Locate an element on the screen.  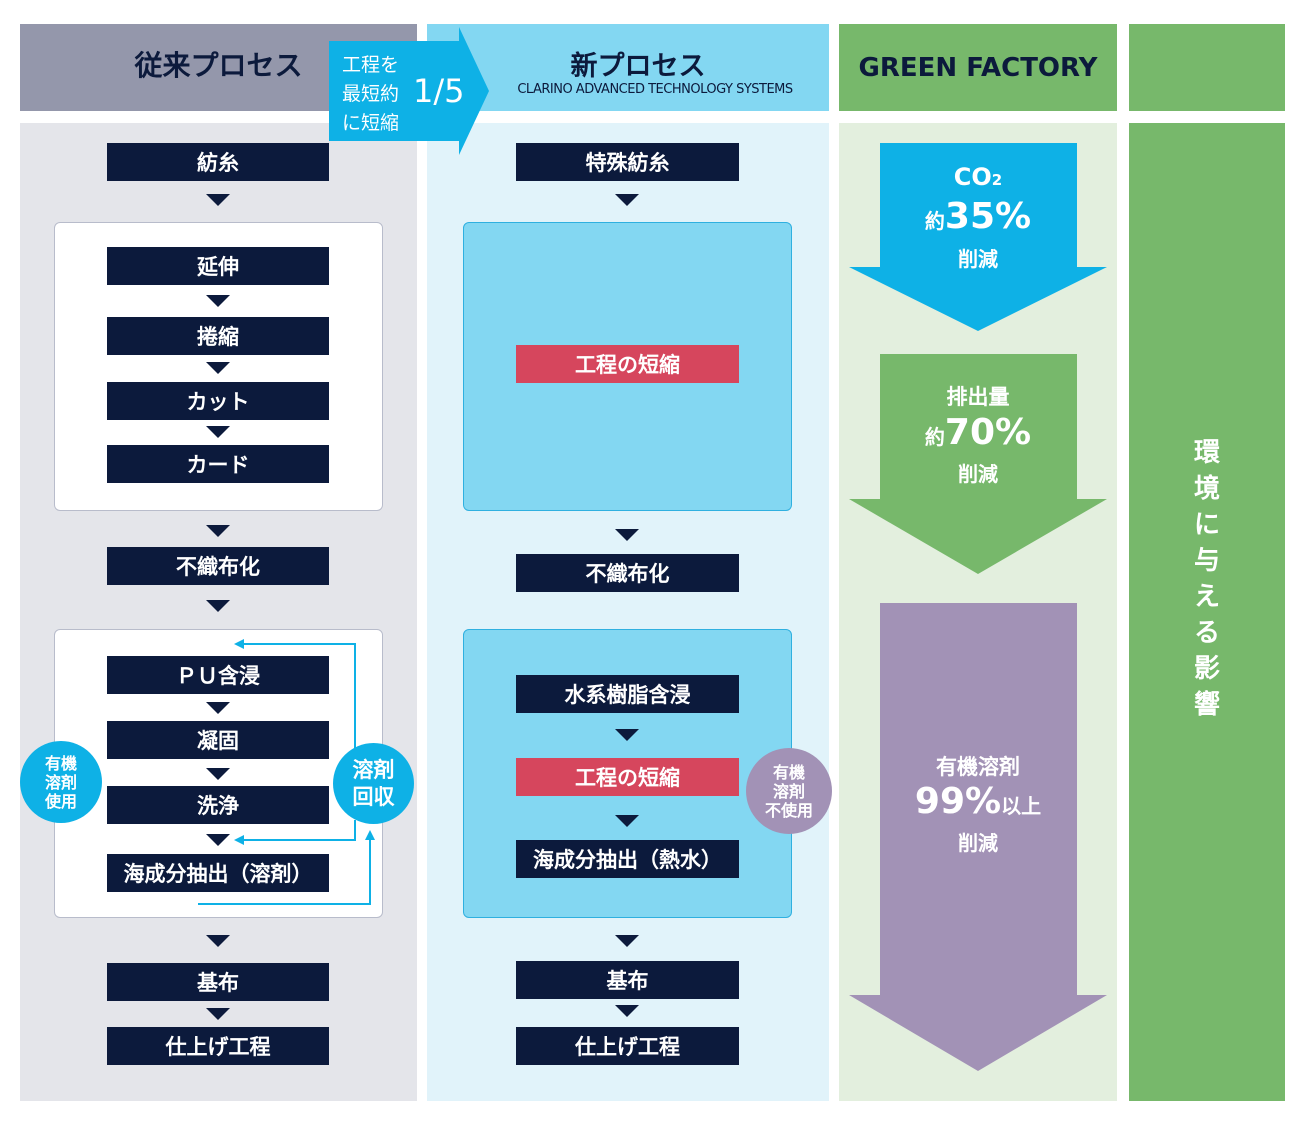
green-header is located at coordinates (978, 67).